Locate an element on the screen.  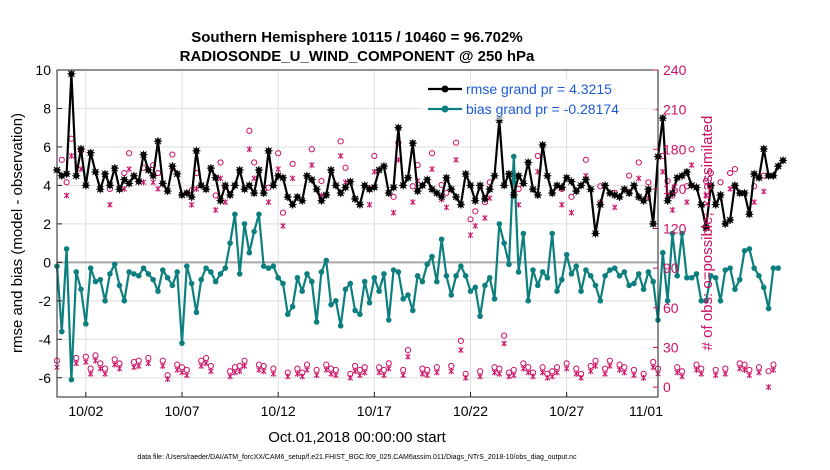
x-tick-label: 10/17 is located at coordinates (374, 411).